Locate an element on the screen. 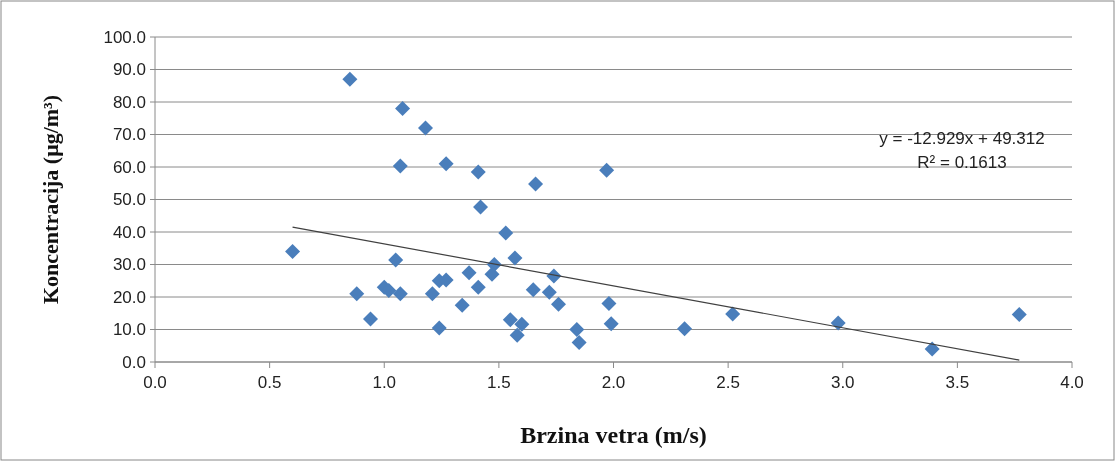  y-axis-title: Koncentracija (μg/m³) is located at coordinates (50, 199).